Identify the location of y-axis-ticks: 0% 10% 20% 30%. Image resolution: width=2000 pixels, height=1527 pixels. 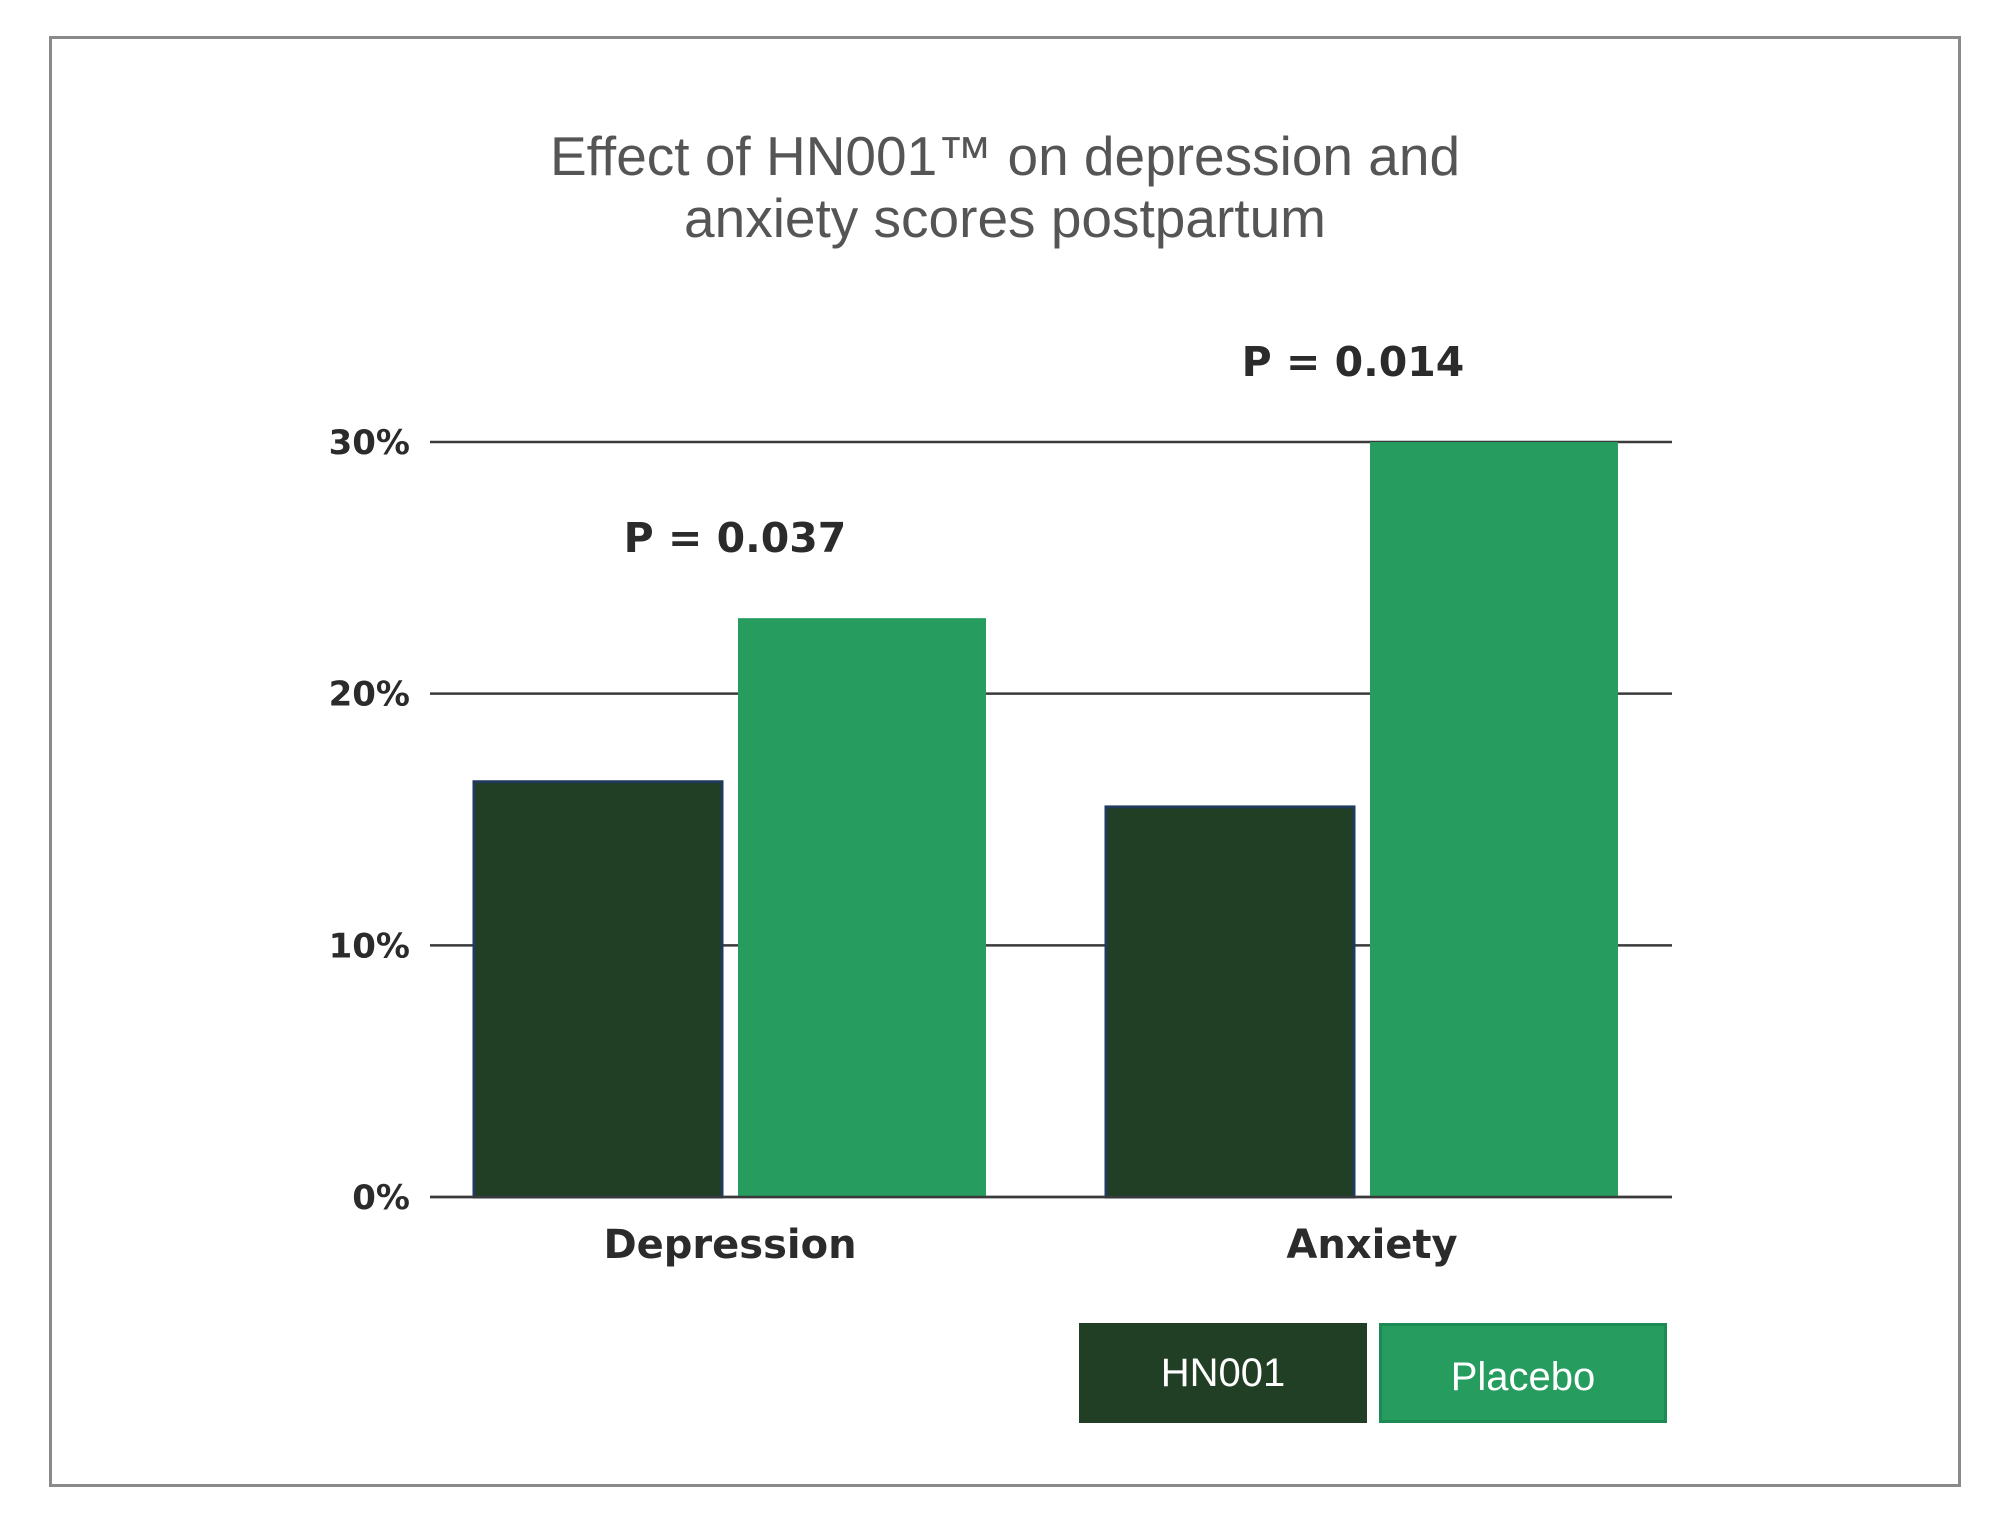
(369, 820).